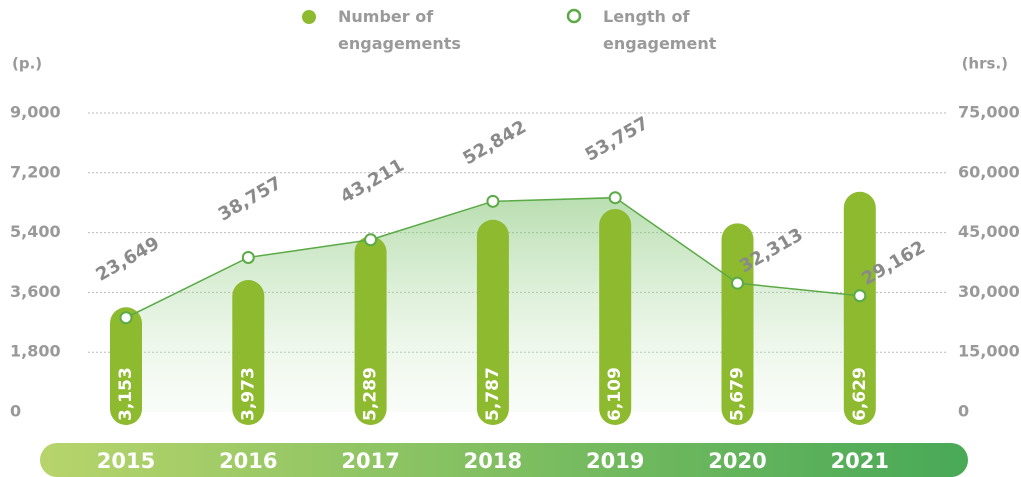  I want to click on line-value-label: 53,757, so click(617, 139).